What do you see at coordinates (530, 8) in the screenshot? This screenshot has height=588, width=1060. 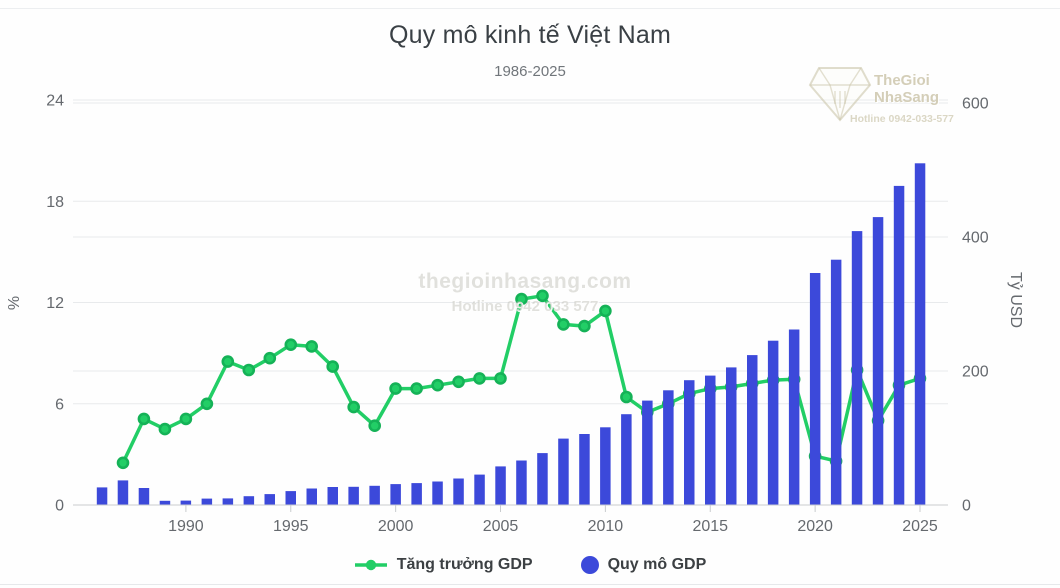 I see `top-divider` at bounding box center [530, 8].